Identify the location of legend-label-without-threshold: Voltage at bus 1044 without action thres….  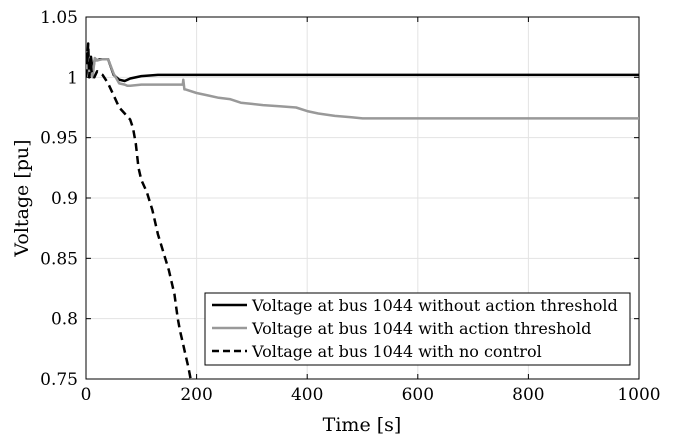
(434, 305).